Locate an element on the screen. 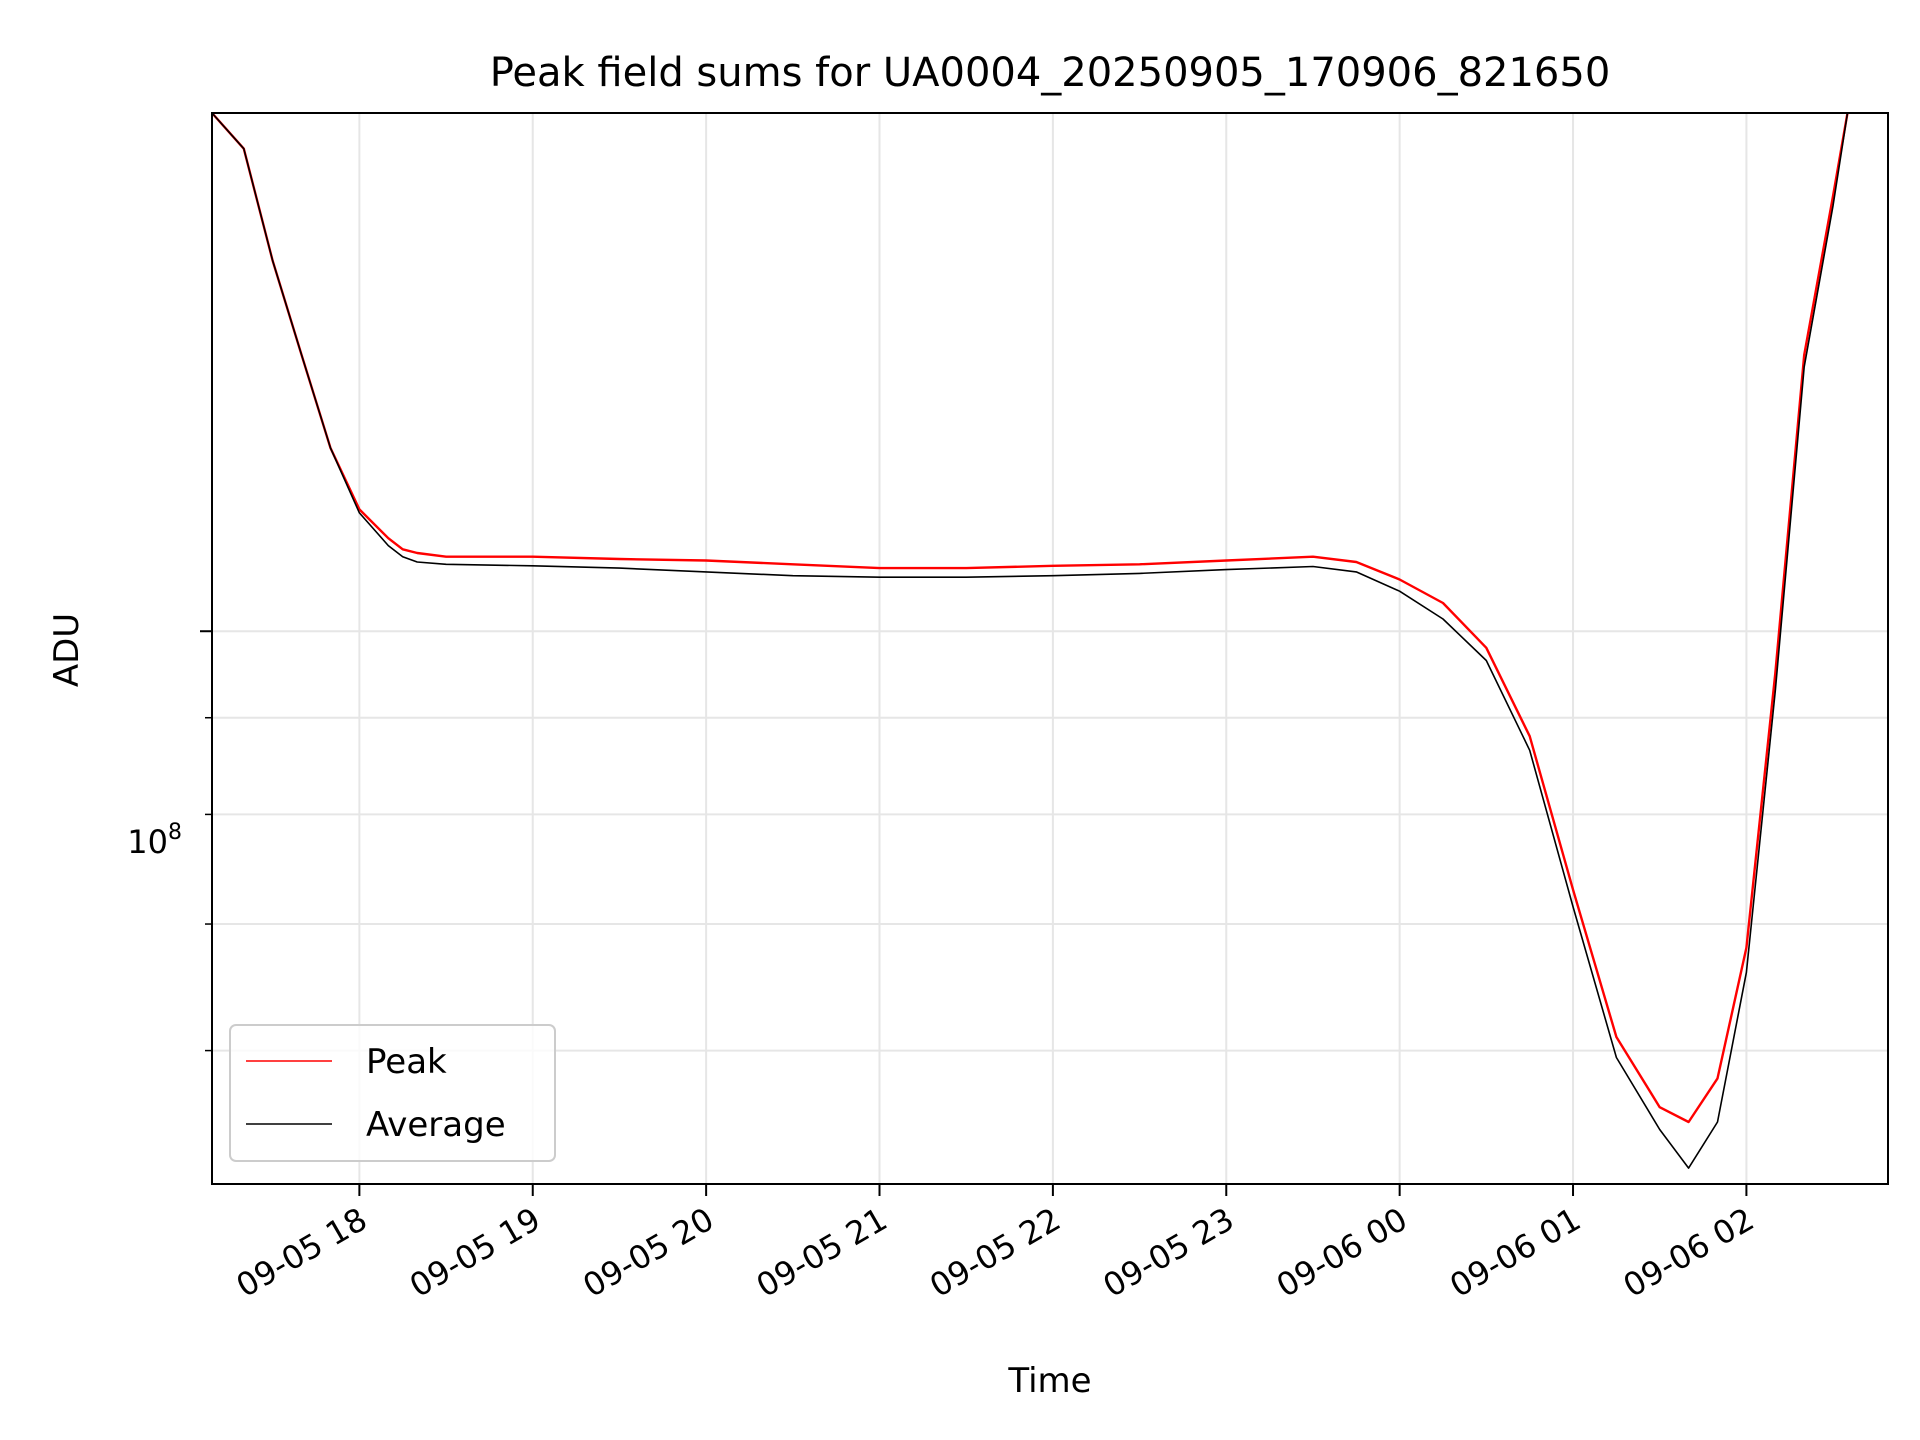 The image size is (1920, 1440). legend-label-peak: Peak is located at coordinates (406, 1062).